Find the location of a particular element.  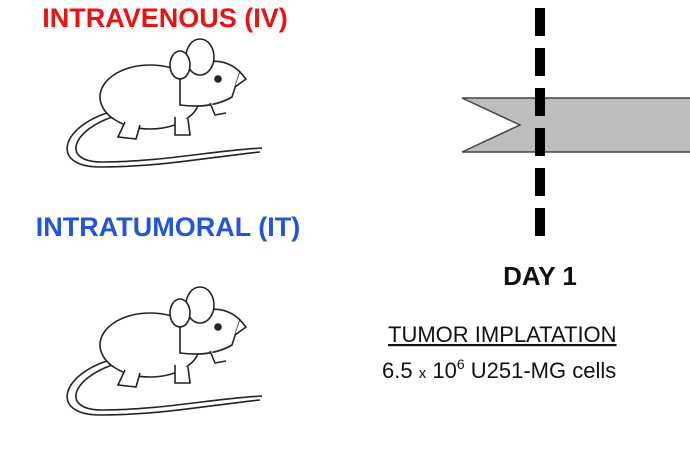

group-label: INTRAVENOUS (IV) is located at coordinates (165, 18).